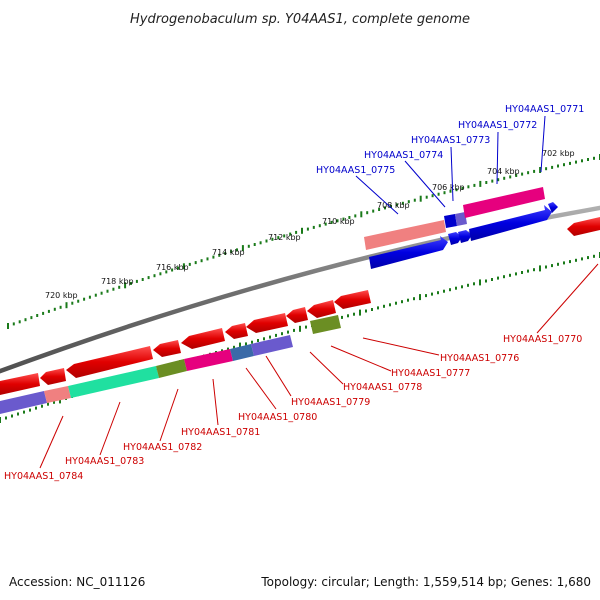  Describe the element at coordinates (172, 267) in the screenshot. I see `scale-label: 716 kbp` at that location.